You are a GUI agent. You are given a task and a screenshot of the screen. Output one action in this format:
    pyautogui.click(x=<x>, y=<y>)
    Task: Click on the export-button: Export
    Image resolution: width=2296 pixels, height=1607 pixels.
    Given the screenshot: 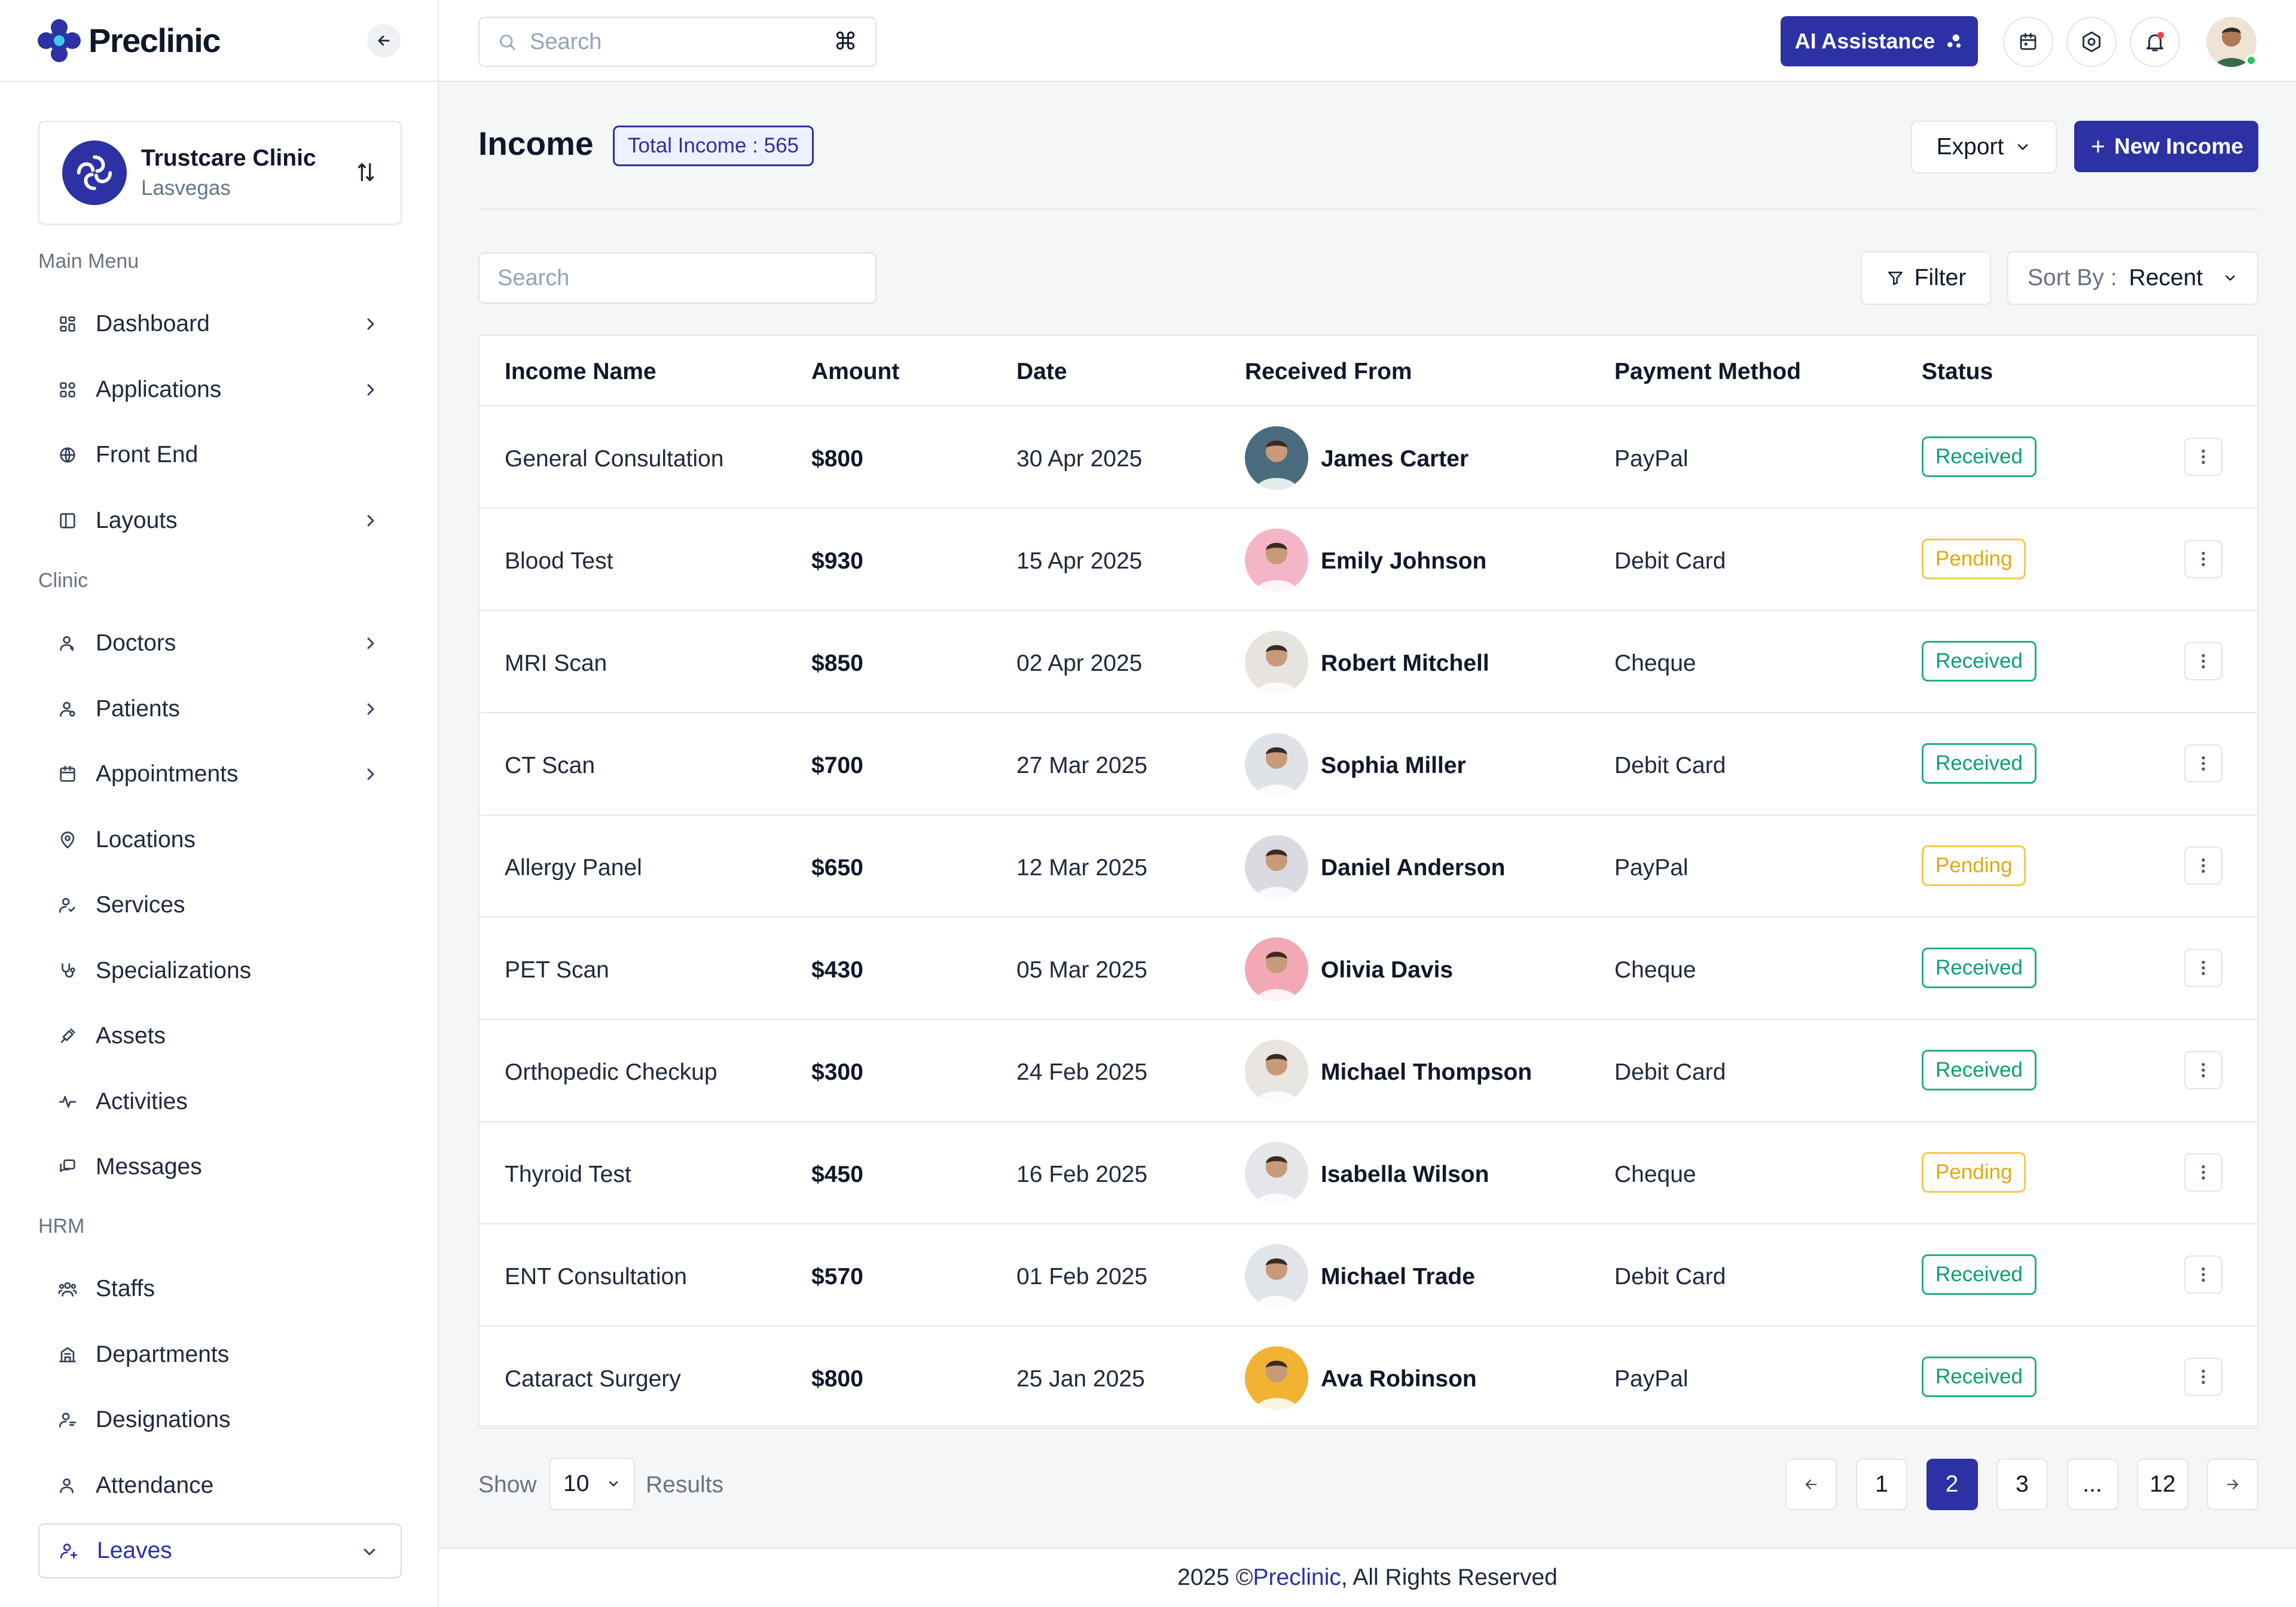 What is the action you would take?
    pyautogui.click(x=1984, y=147)
    